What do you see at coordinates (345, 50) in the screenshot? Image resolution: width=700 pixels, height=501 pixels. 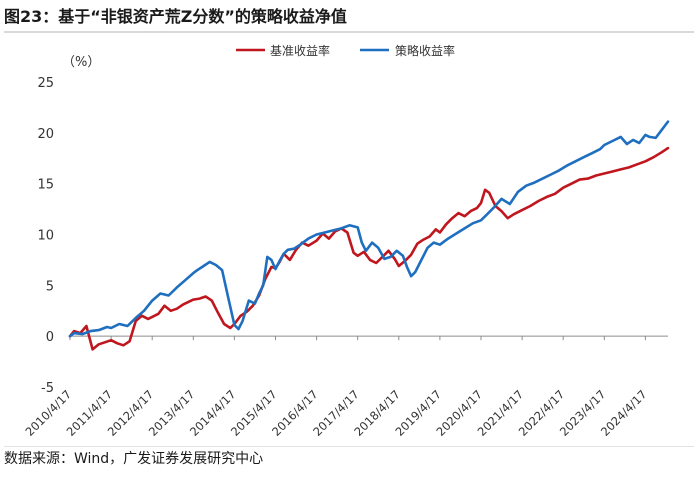 I see `legend: 基准收益率 策略收益率` at bounding box center [345, 50].